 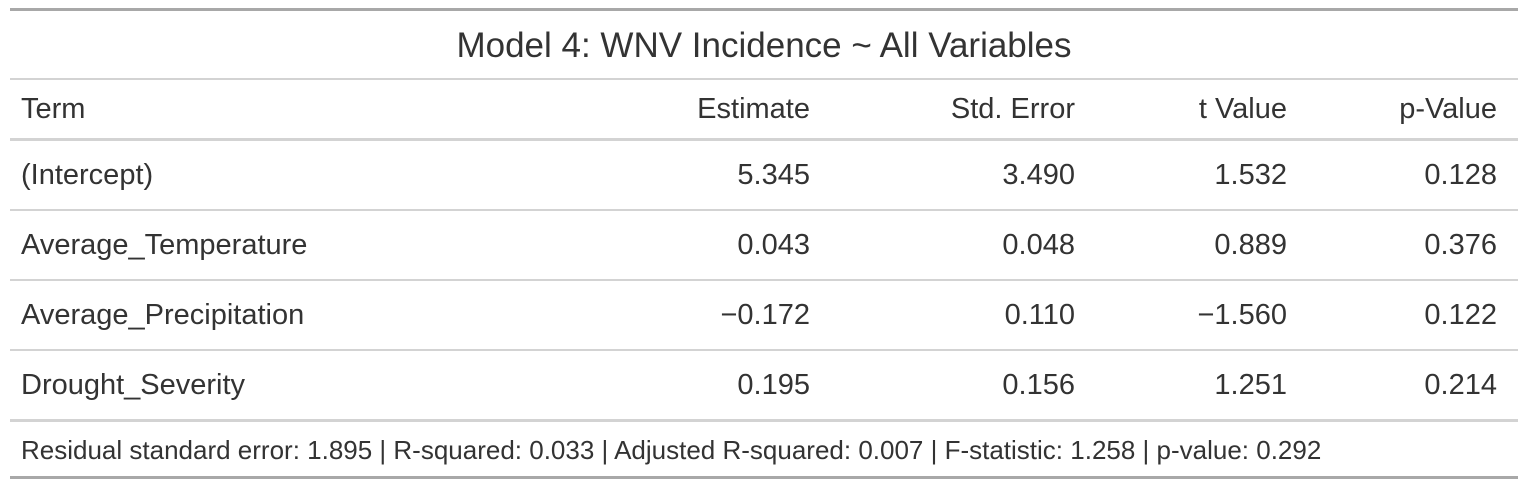 What do you see at coordinates (1242, 314) in the screenshot?
I see `t-value-cell: −1.560` at bounding box center [1242, 314].